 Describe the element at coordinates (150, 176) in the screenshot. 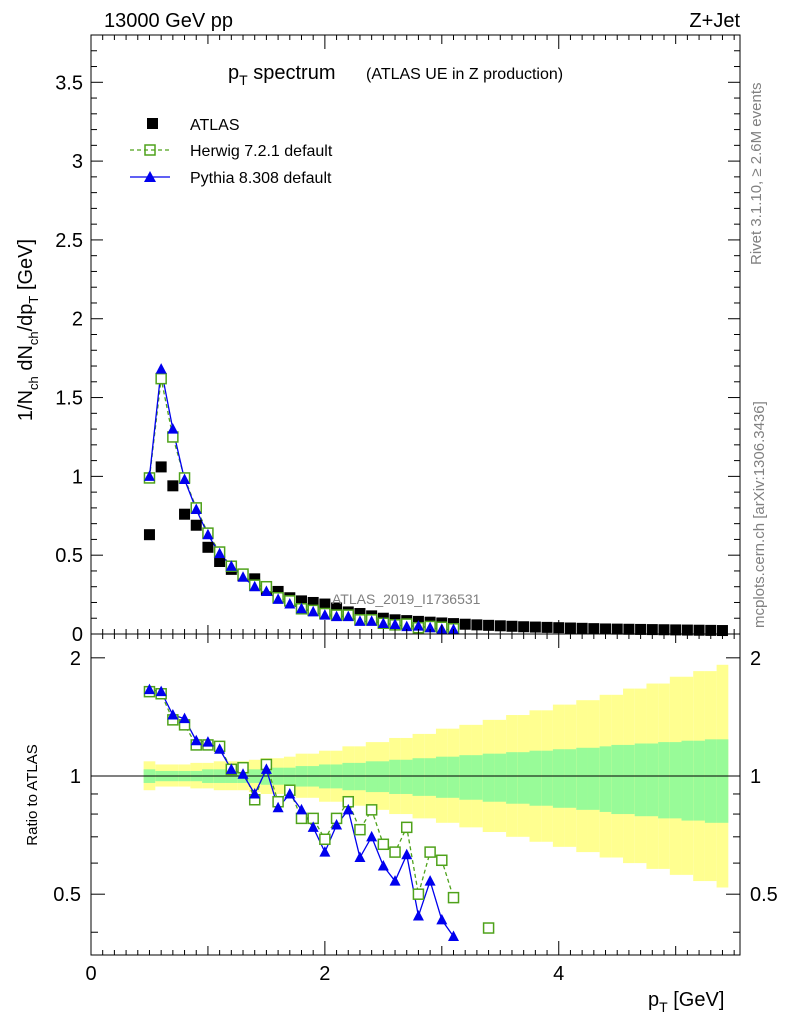

I see `legend-pythia-marker` at that location.